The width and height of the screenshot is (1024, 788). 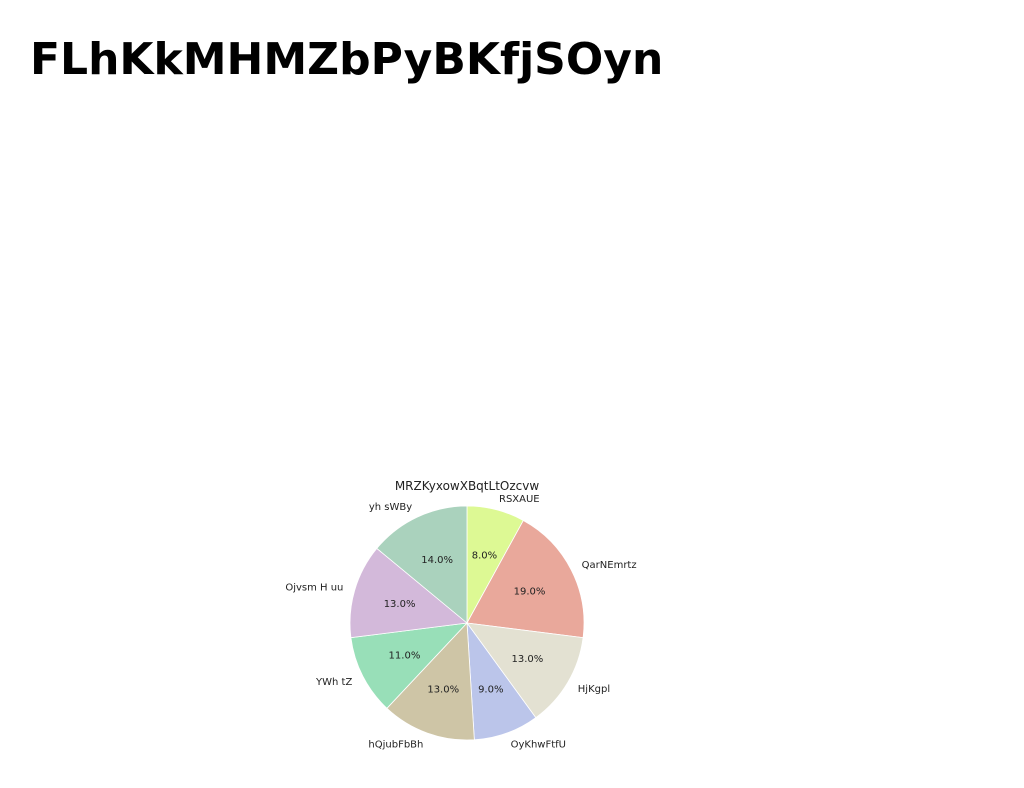 I want to click on slice-percent-label: 8.0%, so click(x=484, y=556).